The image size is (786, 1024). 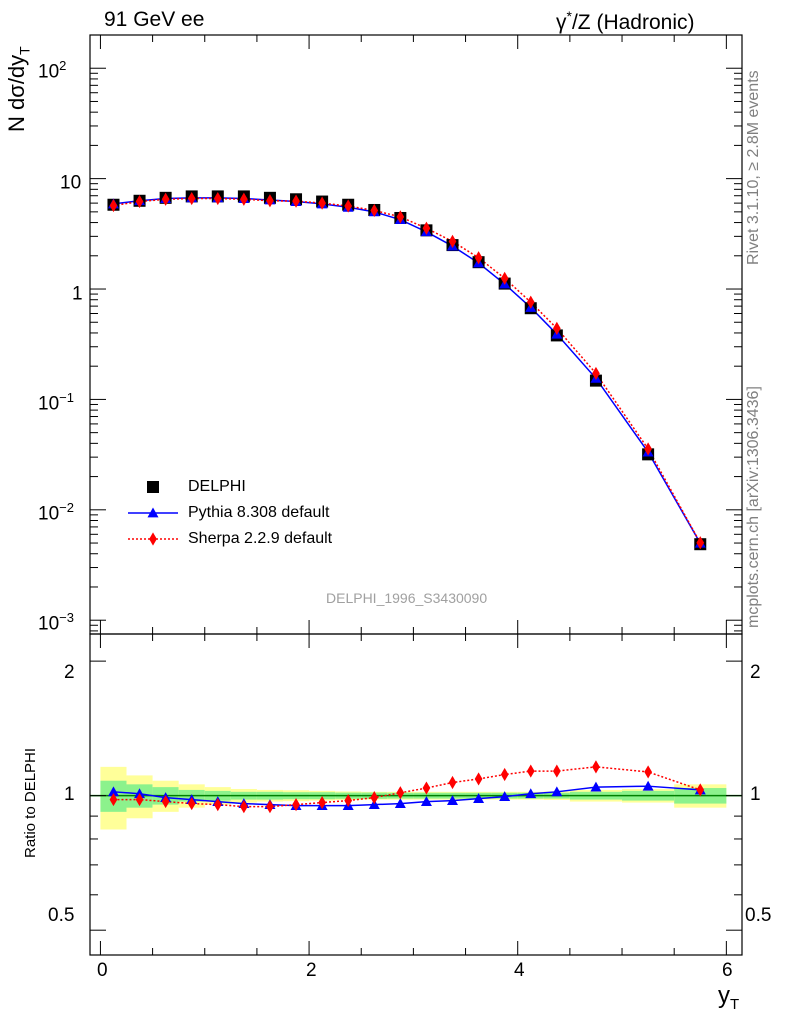 What do you see at coordinates (260, 538) in the screenshot?
I see `legend-label-sherpa: Sherpa 2.2.9 default` at bounding box center [260, 538].